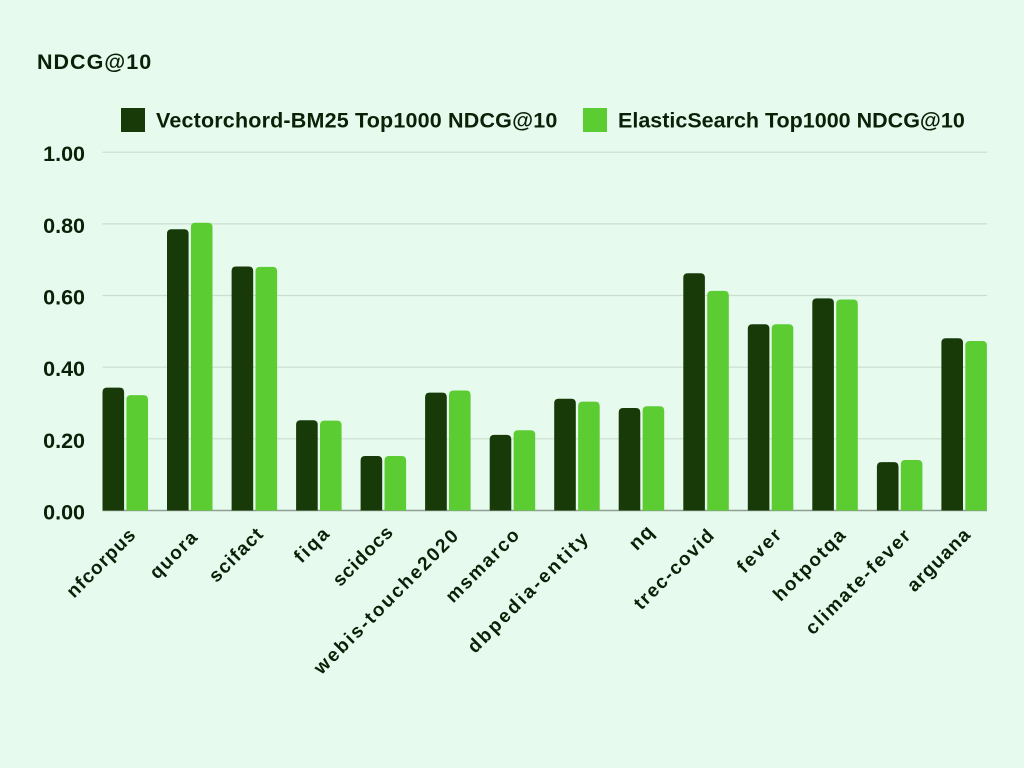 This screenshot has height=768, width=1024. I want to click on svg-text: 0.80, so click(64, 226).